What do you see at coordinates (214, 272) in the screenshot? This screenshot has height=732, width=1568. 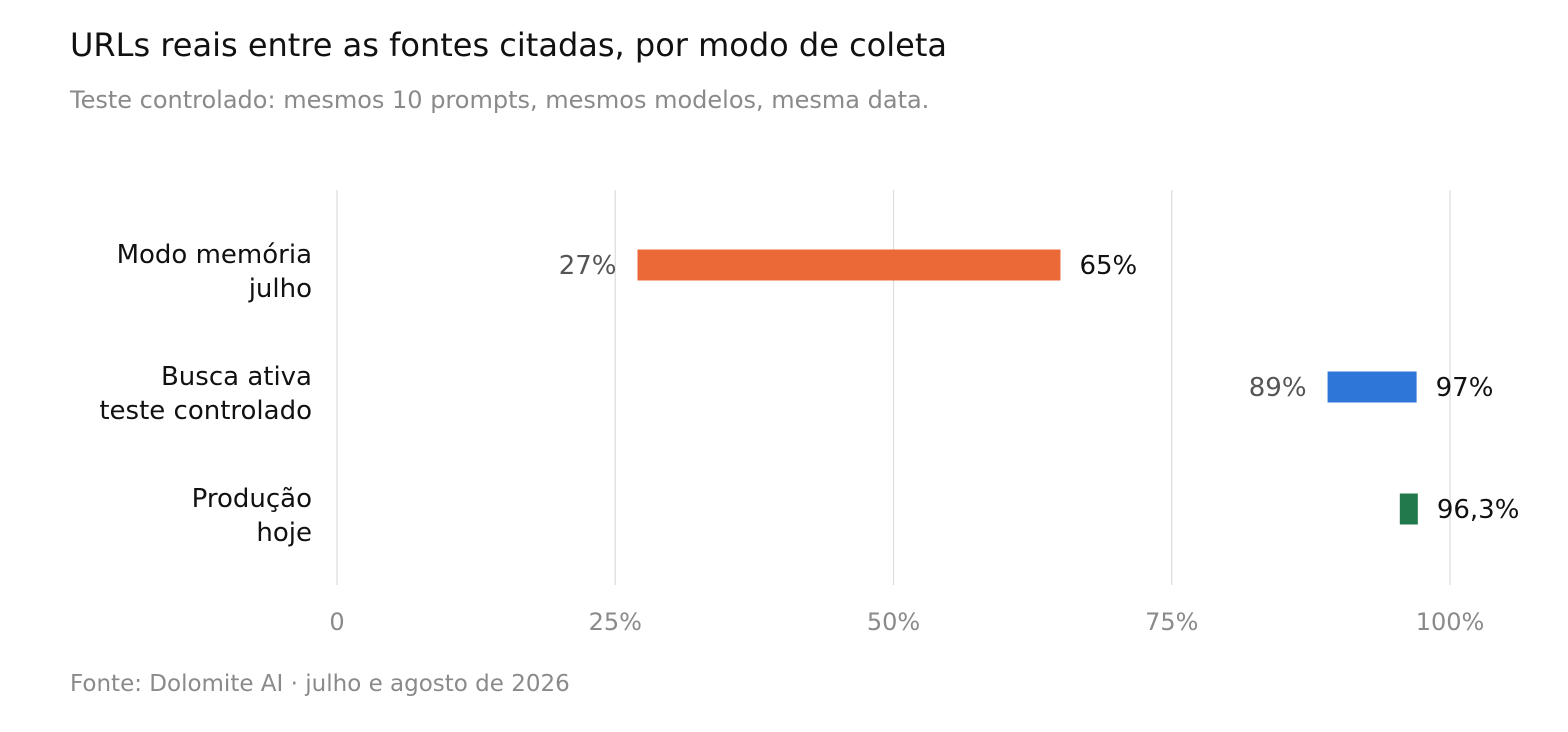 I see `category-label: Modo memória julho` at bounding box center [214, 272].